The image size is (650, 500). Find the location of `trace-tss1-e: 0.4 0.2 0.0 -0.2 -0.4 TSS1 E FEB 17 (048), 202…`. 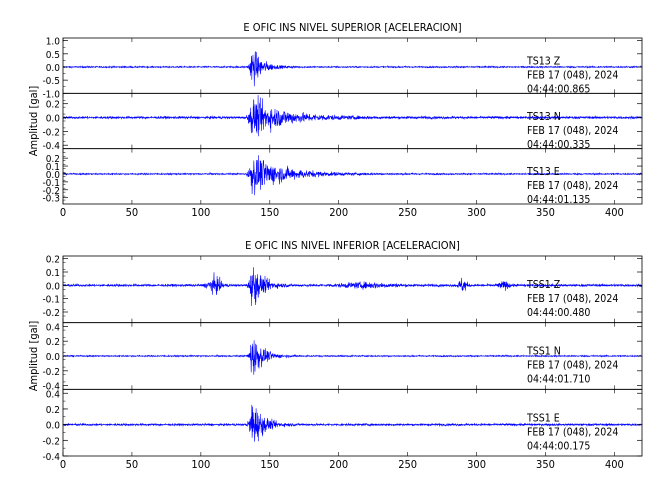

trace-tss1-e: 0.4 0.2 0.0 -0.2 -0.4 TSS1 E FEB 17 (048), 202… is located at coordinates (342, 425).